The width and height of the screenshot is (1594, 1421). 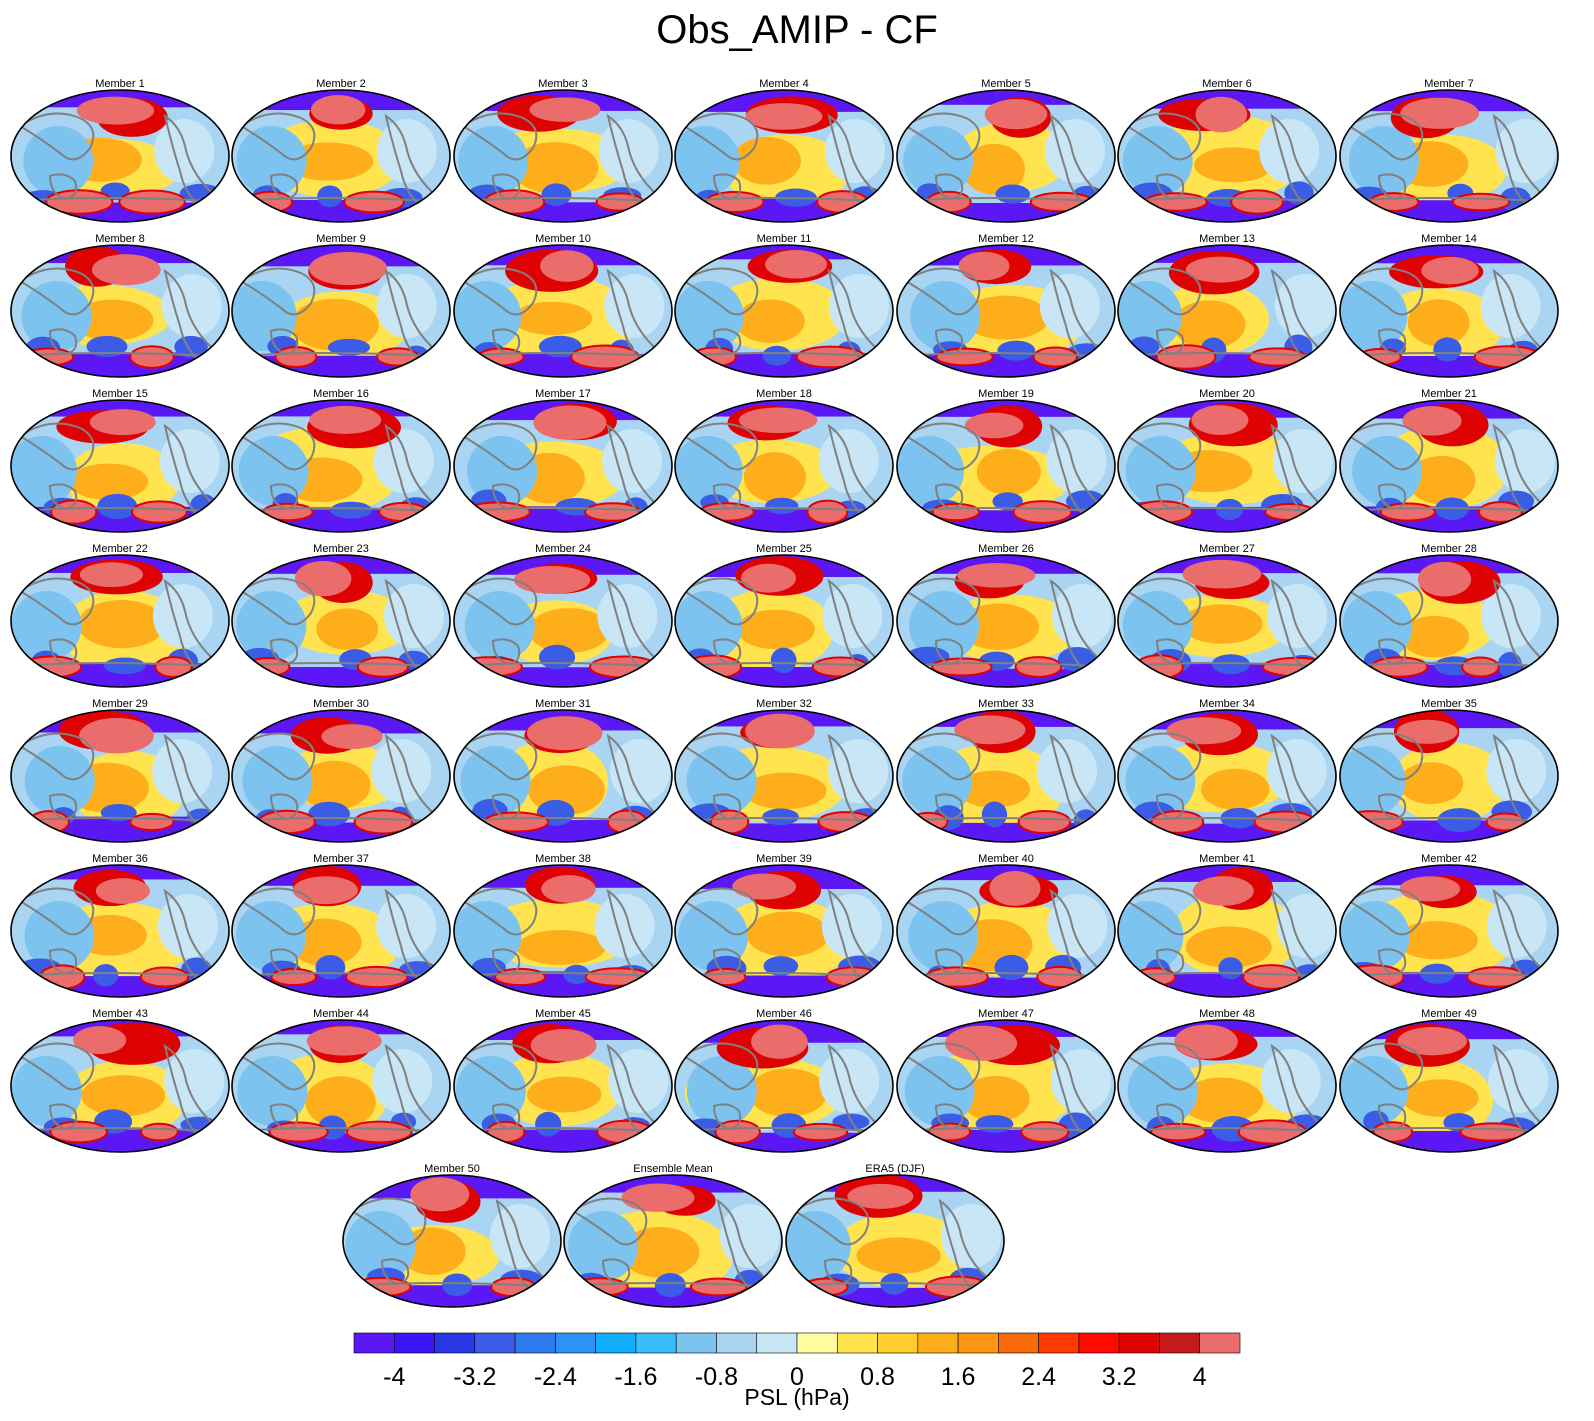 I want to click on map-panel: Member 35, so click(x=1449, y=770).